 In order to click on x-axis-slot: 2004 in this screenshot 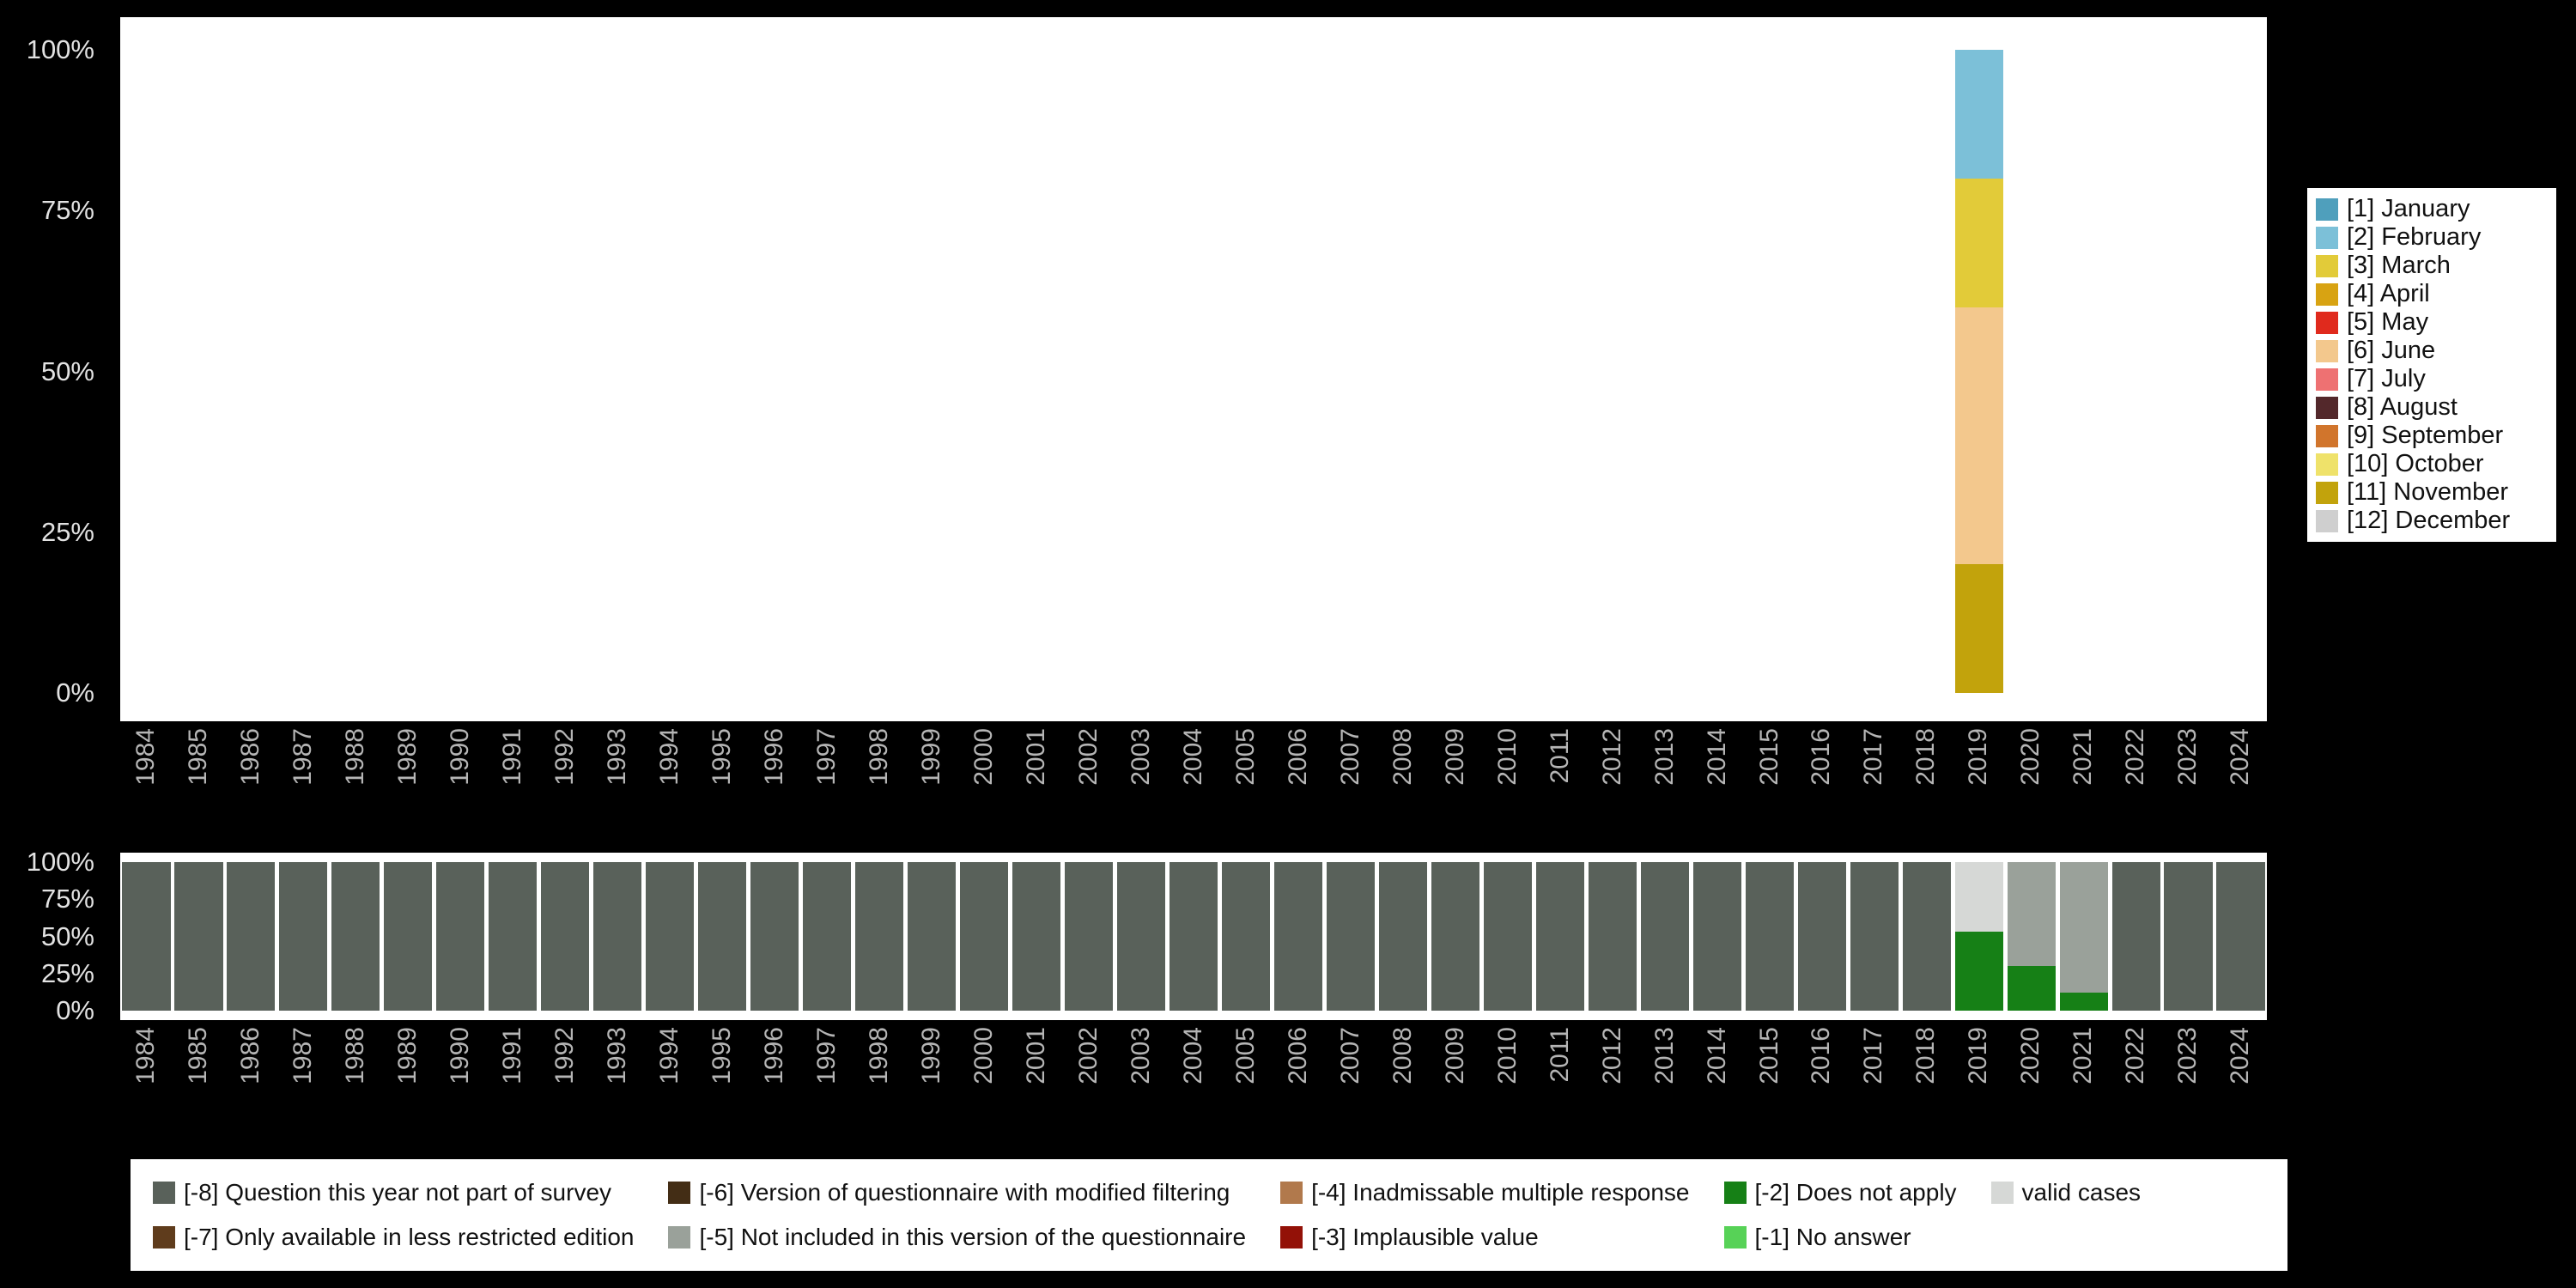, I will do `click(1193, 776)`.